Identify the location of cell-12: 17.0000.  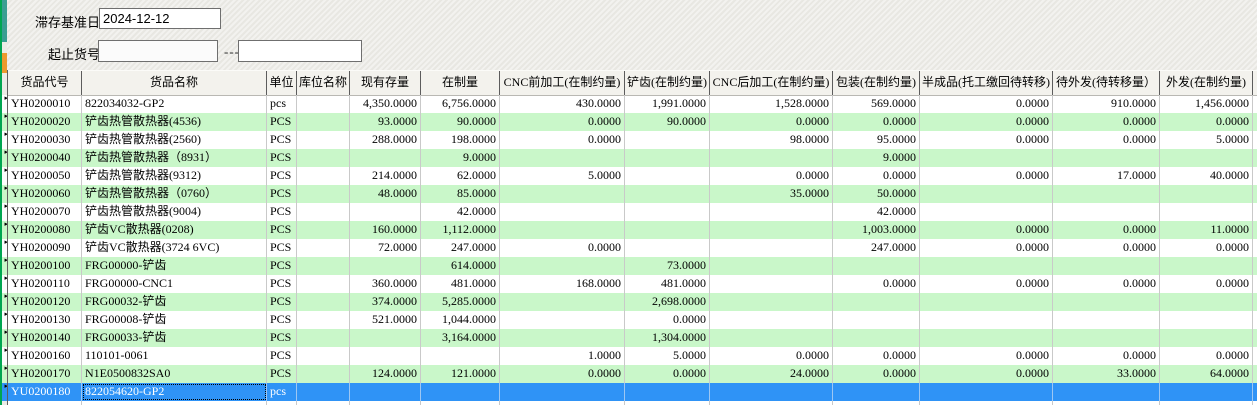
(1106, 176).